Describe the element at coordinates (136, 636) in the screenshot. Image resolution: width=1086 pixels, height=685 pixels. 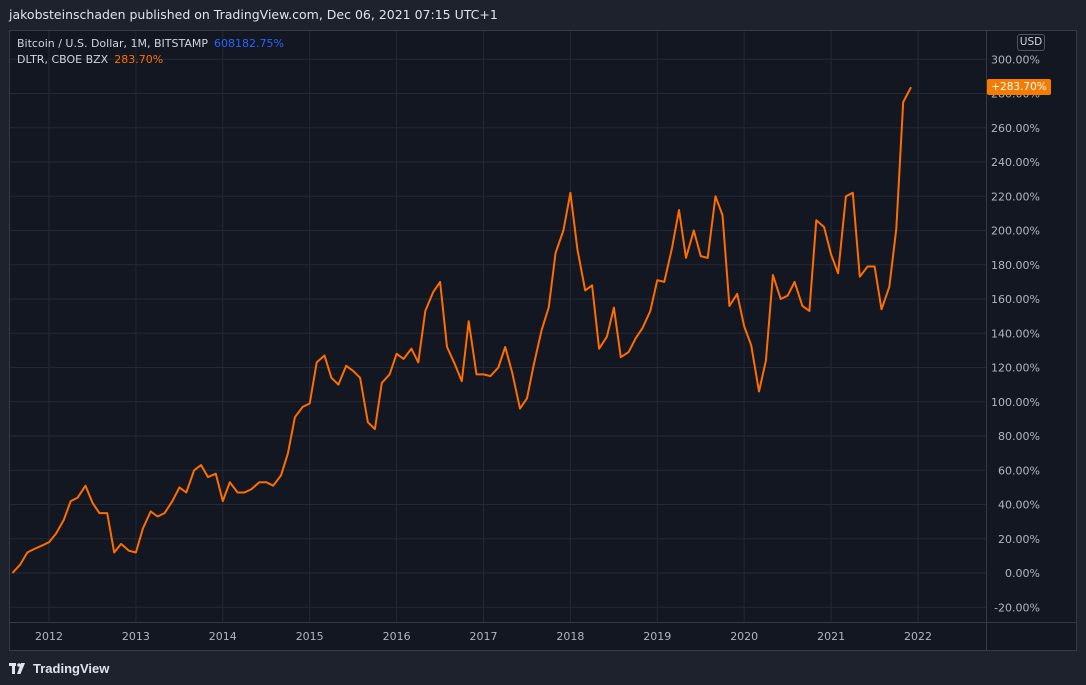
I see `x-tick-label: 2013` at that location.